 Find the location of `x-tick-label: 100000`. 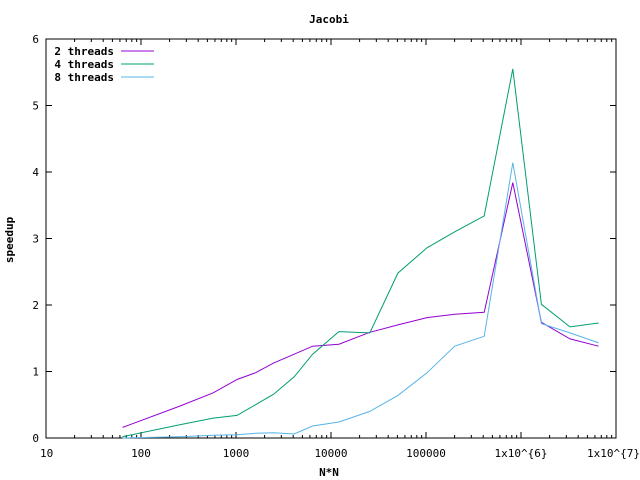

x-tick-label: 100000 is located at coordinates (426, 453).